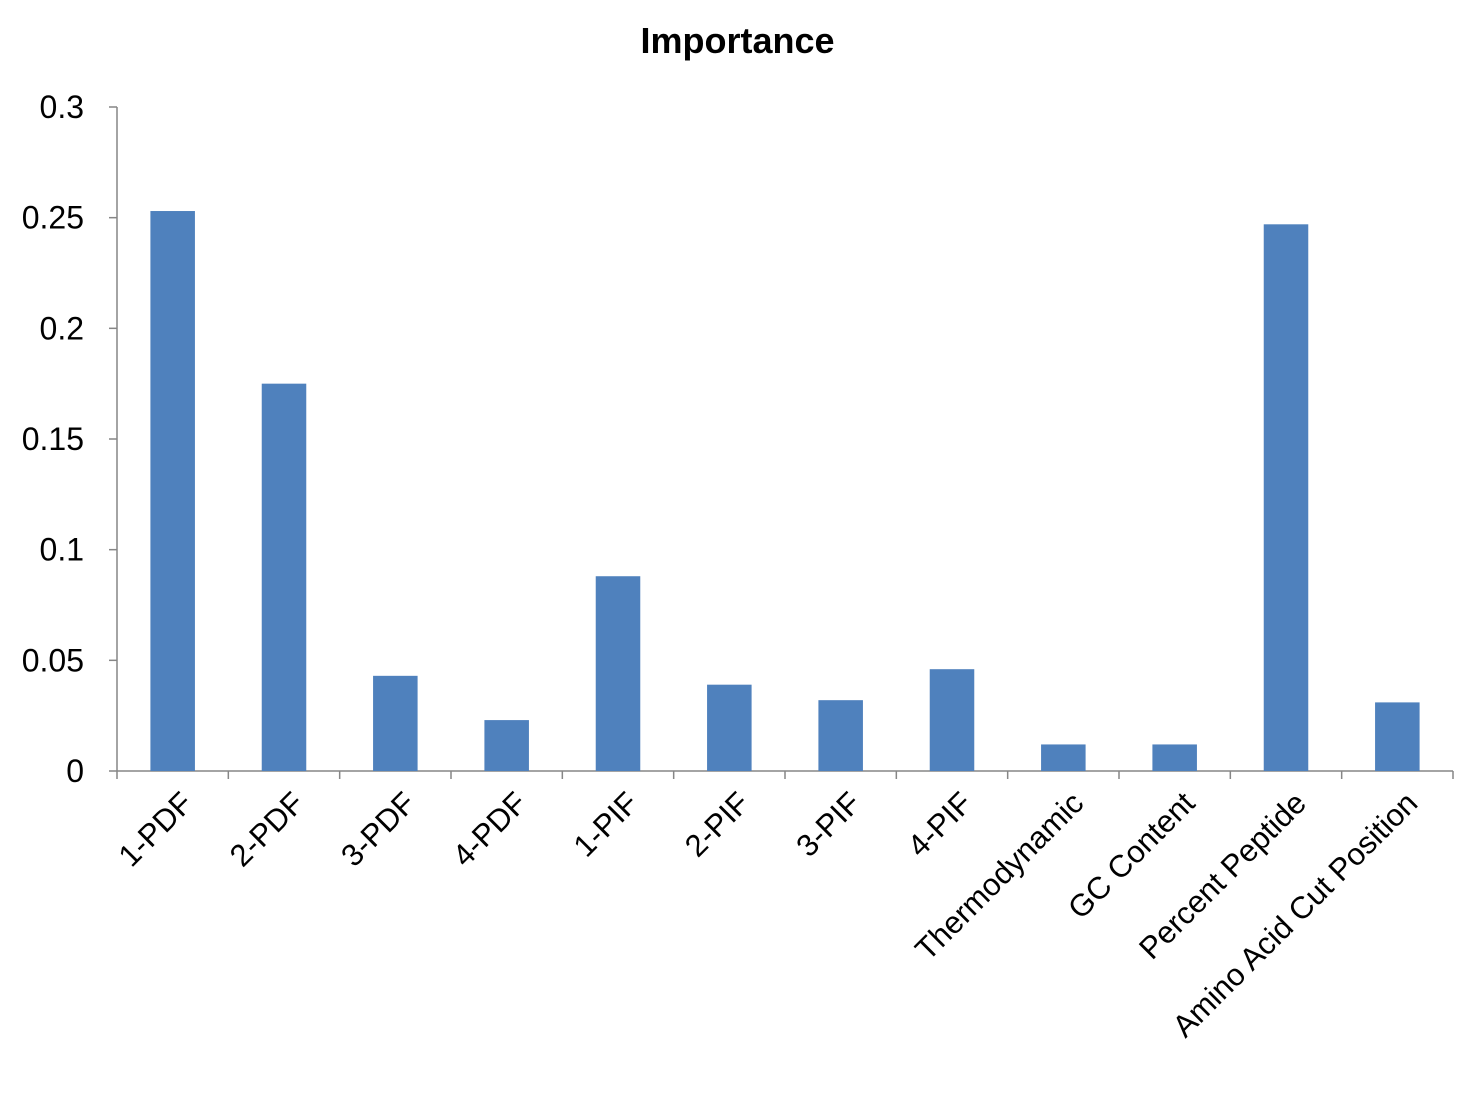 The height and width of the screenshot is (1099, 1475). Describe the element at coordinates (828, 824) in the screenshot. I see `x-tick-label: 3-PIF` at that location.